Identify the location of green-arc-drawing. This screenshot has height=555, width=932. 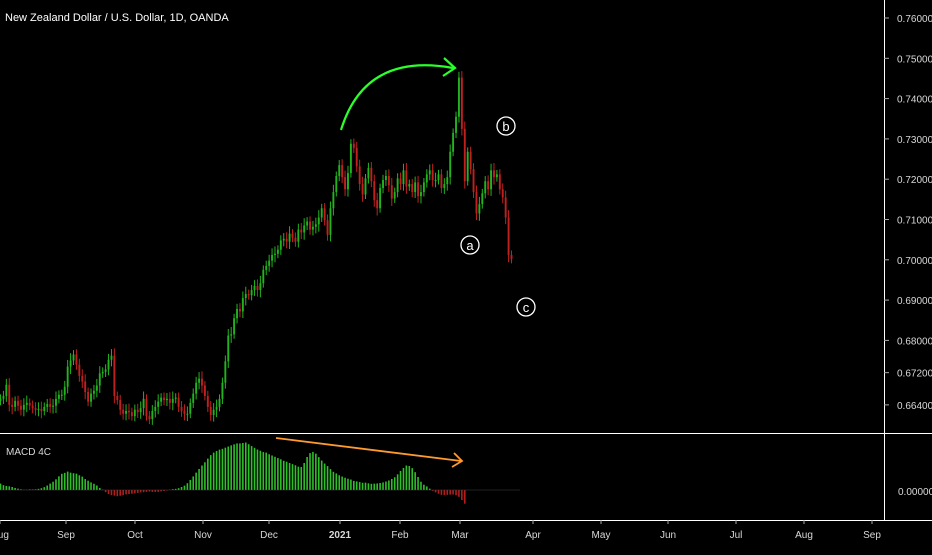
(396, 97).